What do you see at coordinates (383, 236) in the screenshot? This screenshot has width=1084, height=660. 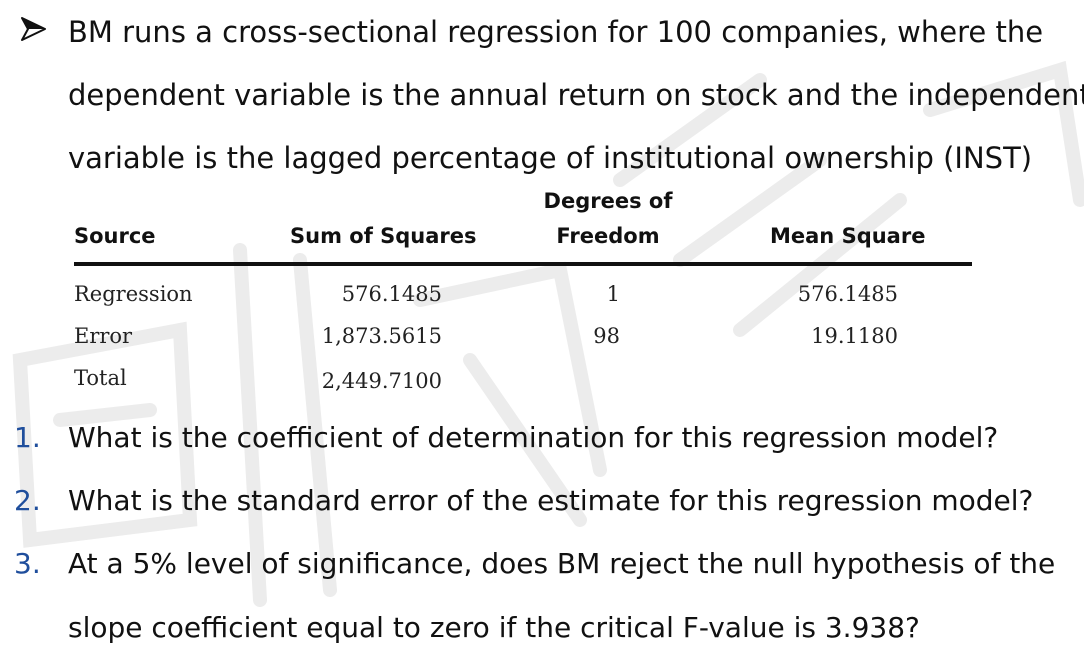 I see `header-sum-of-squares: Sum of Squares` at bounding box center [383, 236].